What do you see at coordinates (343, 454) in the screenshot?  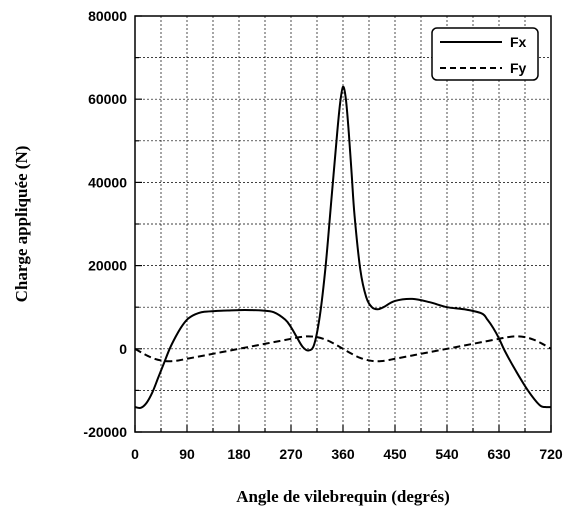 I see `x-tick-label: 360` at bounding box center [343, 454].